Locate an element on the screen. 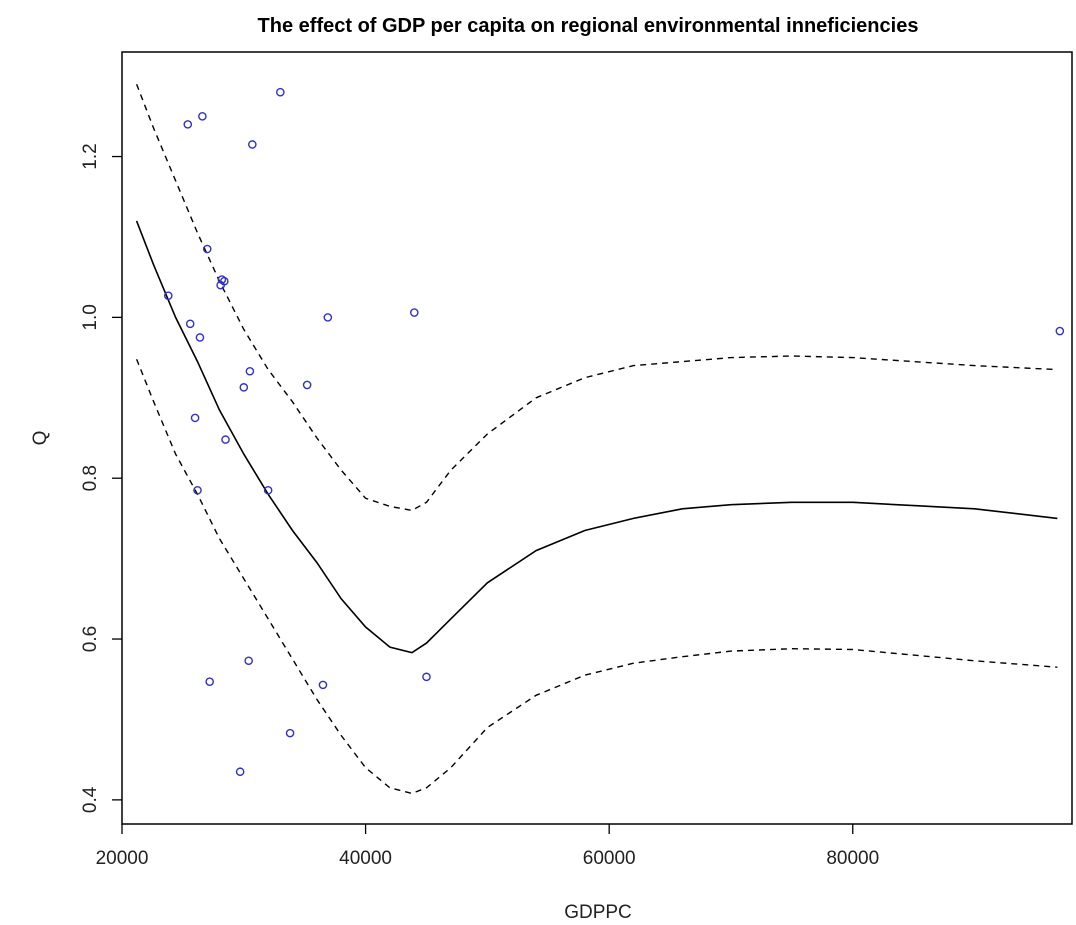 The height and width of the screenshot is (925, 1076). y-tick-label: 1.0 is located at coordinates (90, 317).